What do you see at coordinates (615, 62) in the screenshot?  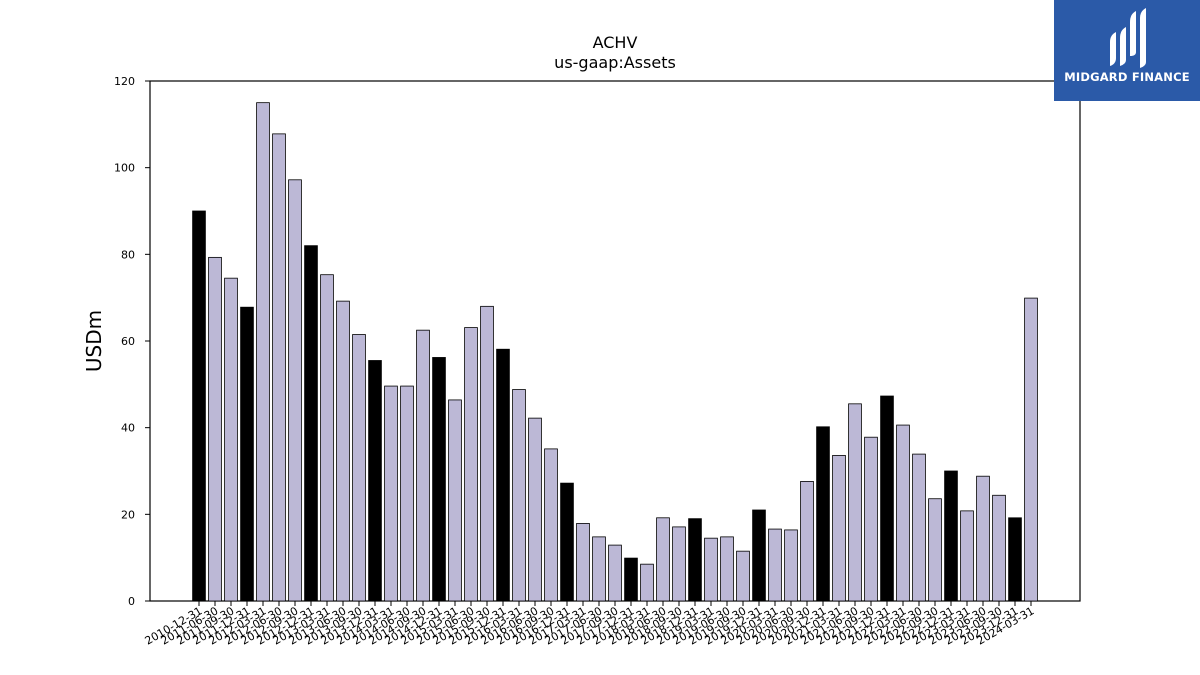 I see `chart-subtitle: us-gaap:Assets` at bounding box center [615, 62].